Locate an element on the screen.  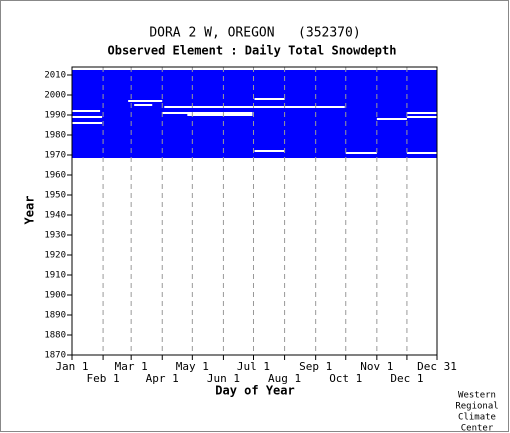
credit: Western is located at coordinates (477, 396).